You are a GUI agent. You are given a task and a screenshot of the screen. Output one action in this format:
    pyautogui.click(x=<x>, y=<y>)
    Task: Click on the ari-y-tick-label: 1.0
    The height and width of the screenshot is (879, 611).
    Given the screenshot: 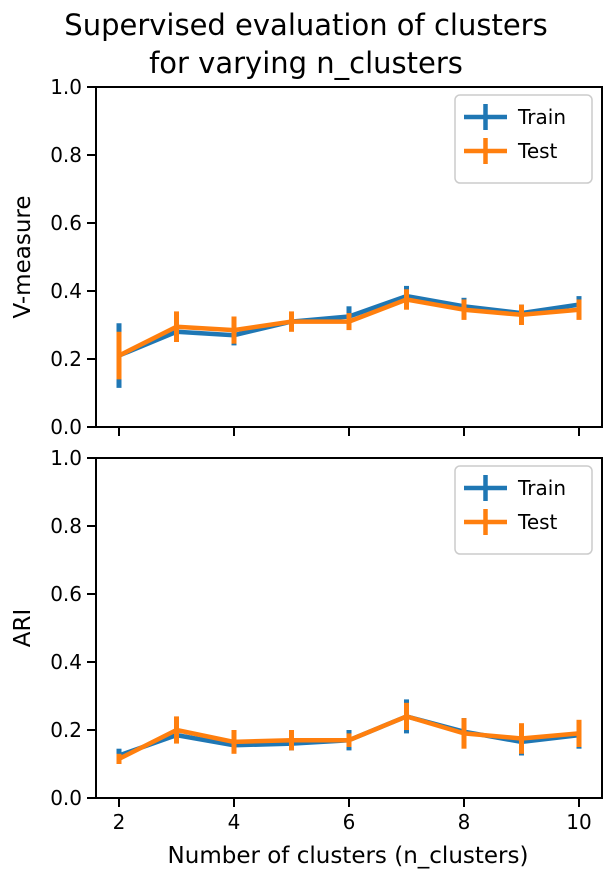 What is the action you would take?
    pyautogui.click(x=66, y=458)
    